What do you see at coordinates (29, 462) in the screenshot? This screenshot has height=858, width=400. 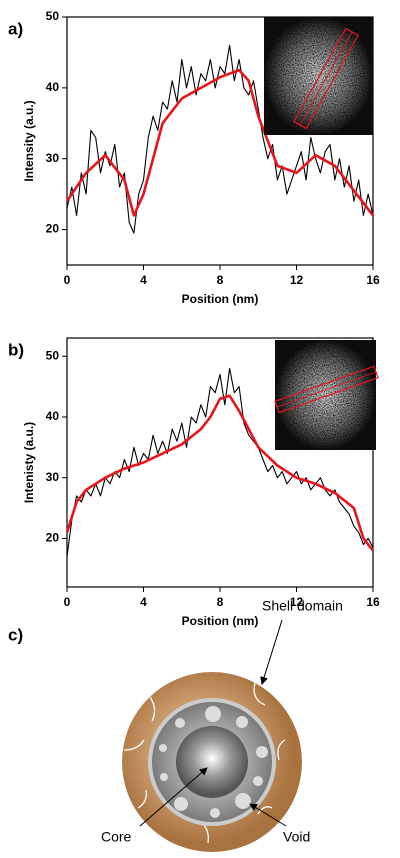 I see `y-axis-label: Intenisty (a.u.)` at bounding box center [29, 462].